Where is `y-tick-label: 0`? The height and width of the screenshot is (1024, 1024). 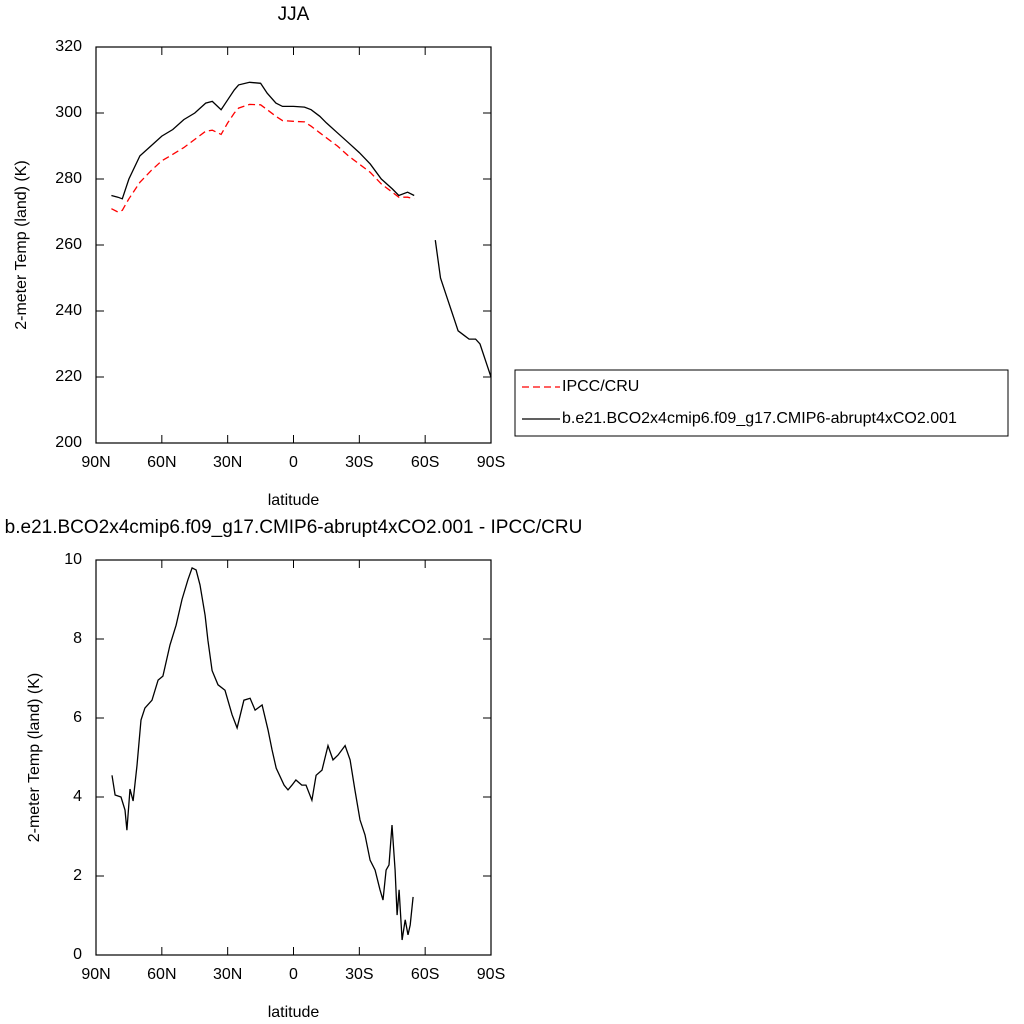 y-tick-label: 0 is located at coordinates (77, 954).